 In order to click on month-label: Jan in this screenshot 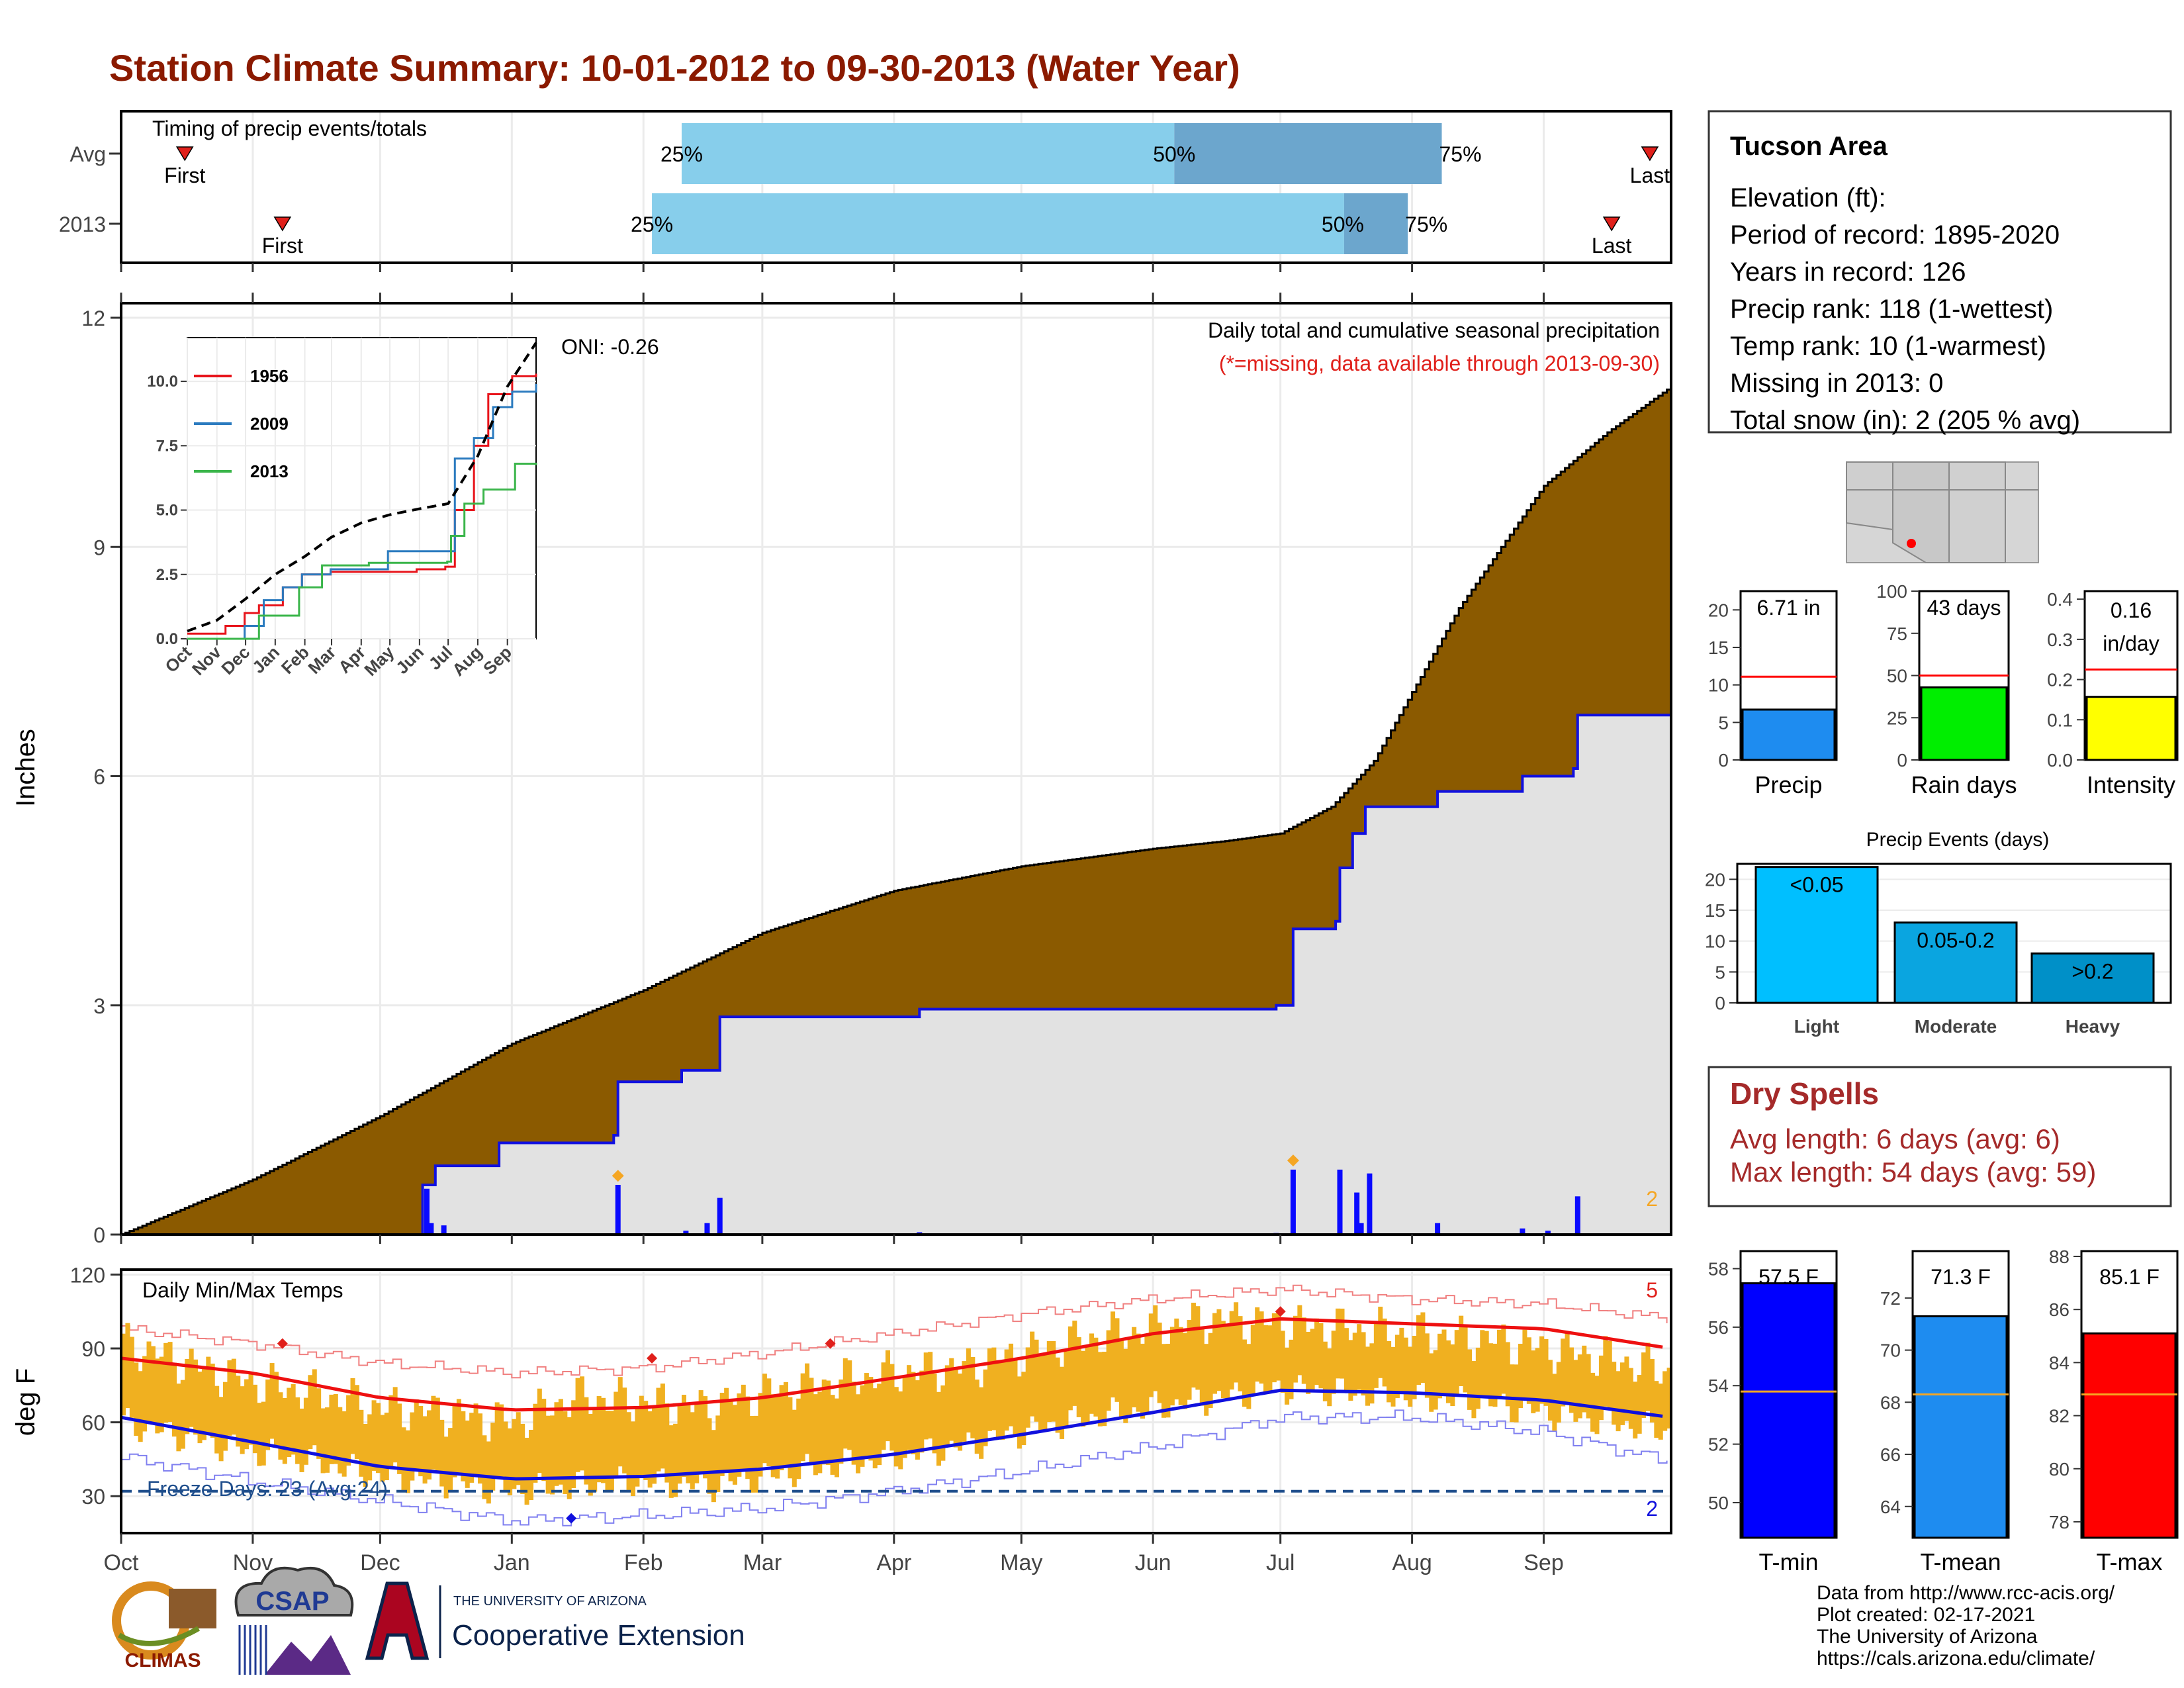, I will do `click(512, 1562)`.